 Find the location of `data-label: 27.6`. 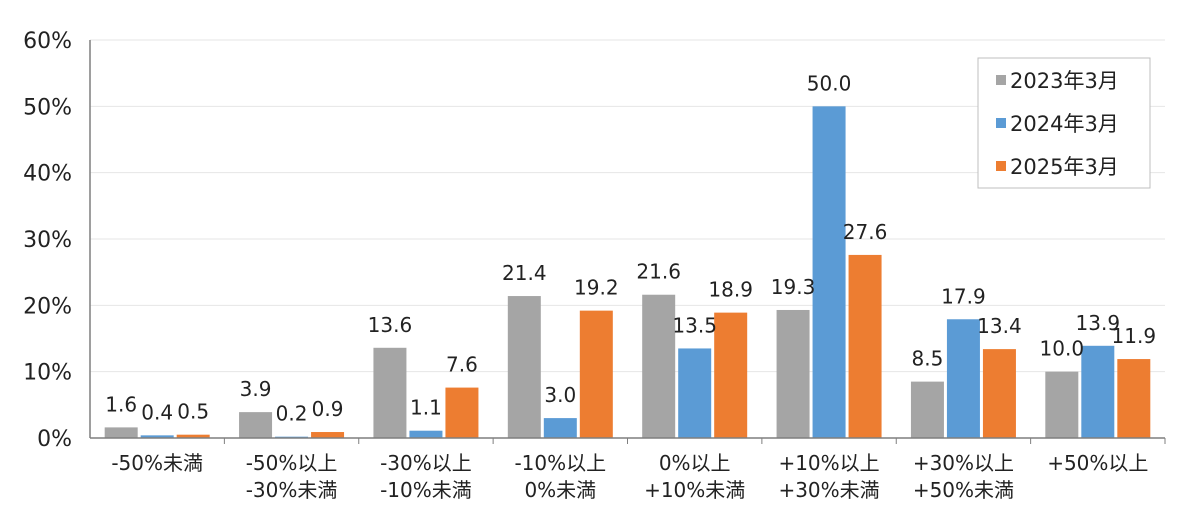

data-label: 27.6 is located at coordinates (865, 232).